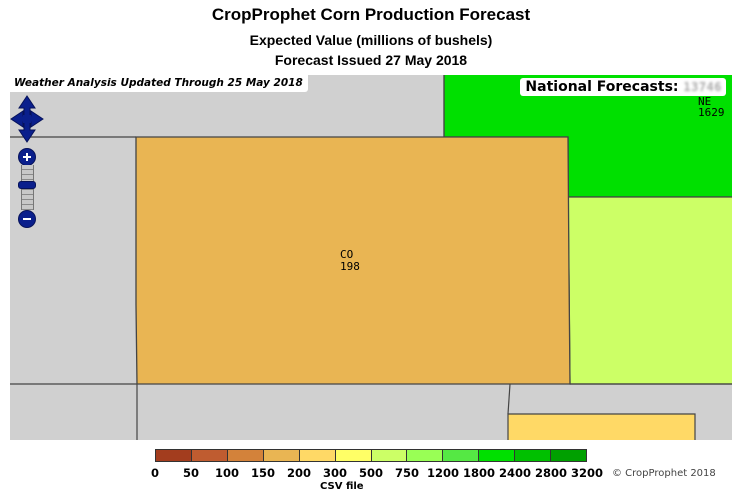 Image resolution: width=742 pixels, height=492 pixels. Describe the element at coordinates (350, 266) in the screenshot. I see `state-label-co-value: 198` at that location.